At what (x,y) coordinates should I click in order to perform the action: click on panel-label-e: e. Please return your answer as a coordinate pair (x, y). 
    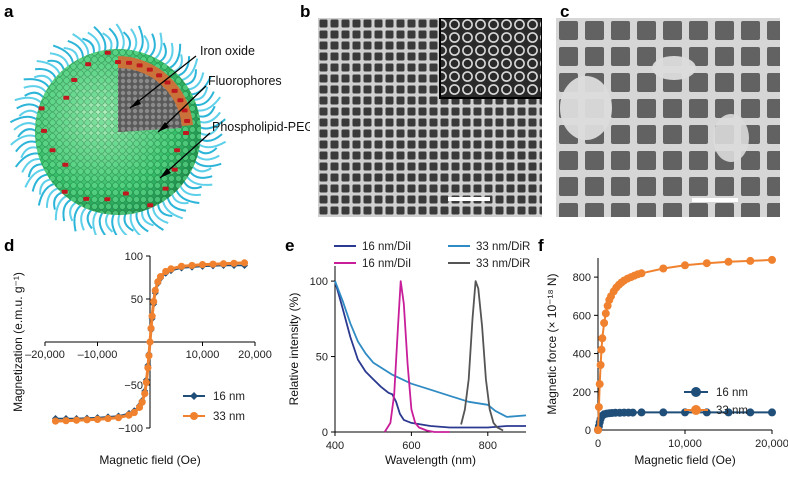
    Looking at the image, I should click on (290, 245).